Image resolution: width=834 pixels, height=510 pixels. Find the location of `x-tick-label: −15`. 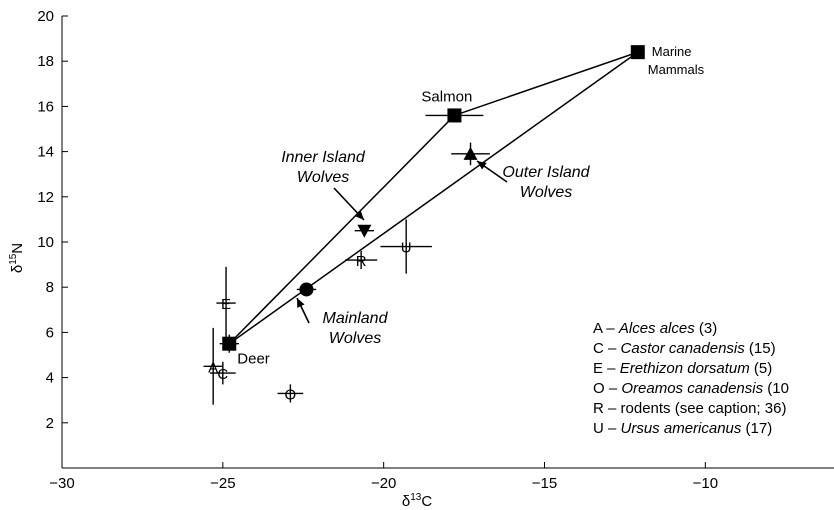

x-tick-label: −15 is located at coordinates (544, 483).